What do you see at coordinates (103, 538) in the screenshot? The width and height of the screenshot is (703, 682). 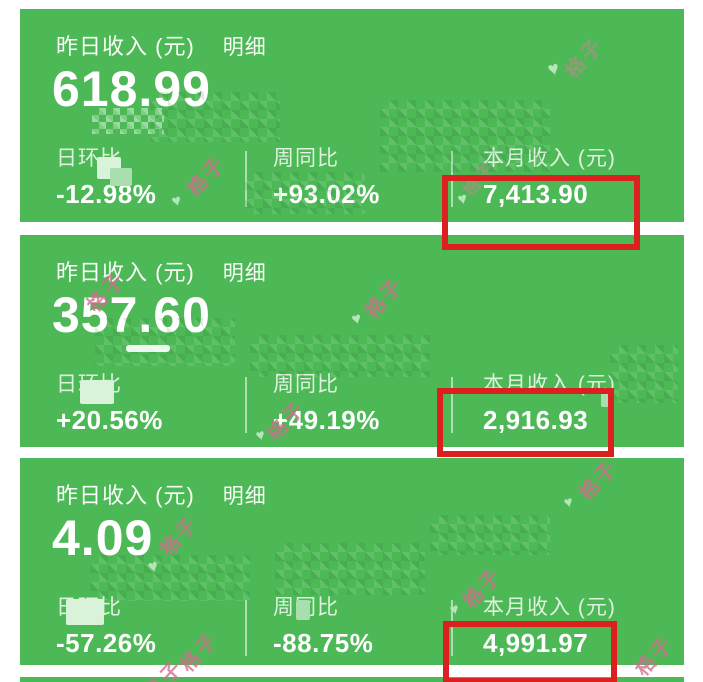 I see `yesterday-income-value: 4.09` at bounding box center [103, 538].